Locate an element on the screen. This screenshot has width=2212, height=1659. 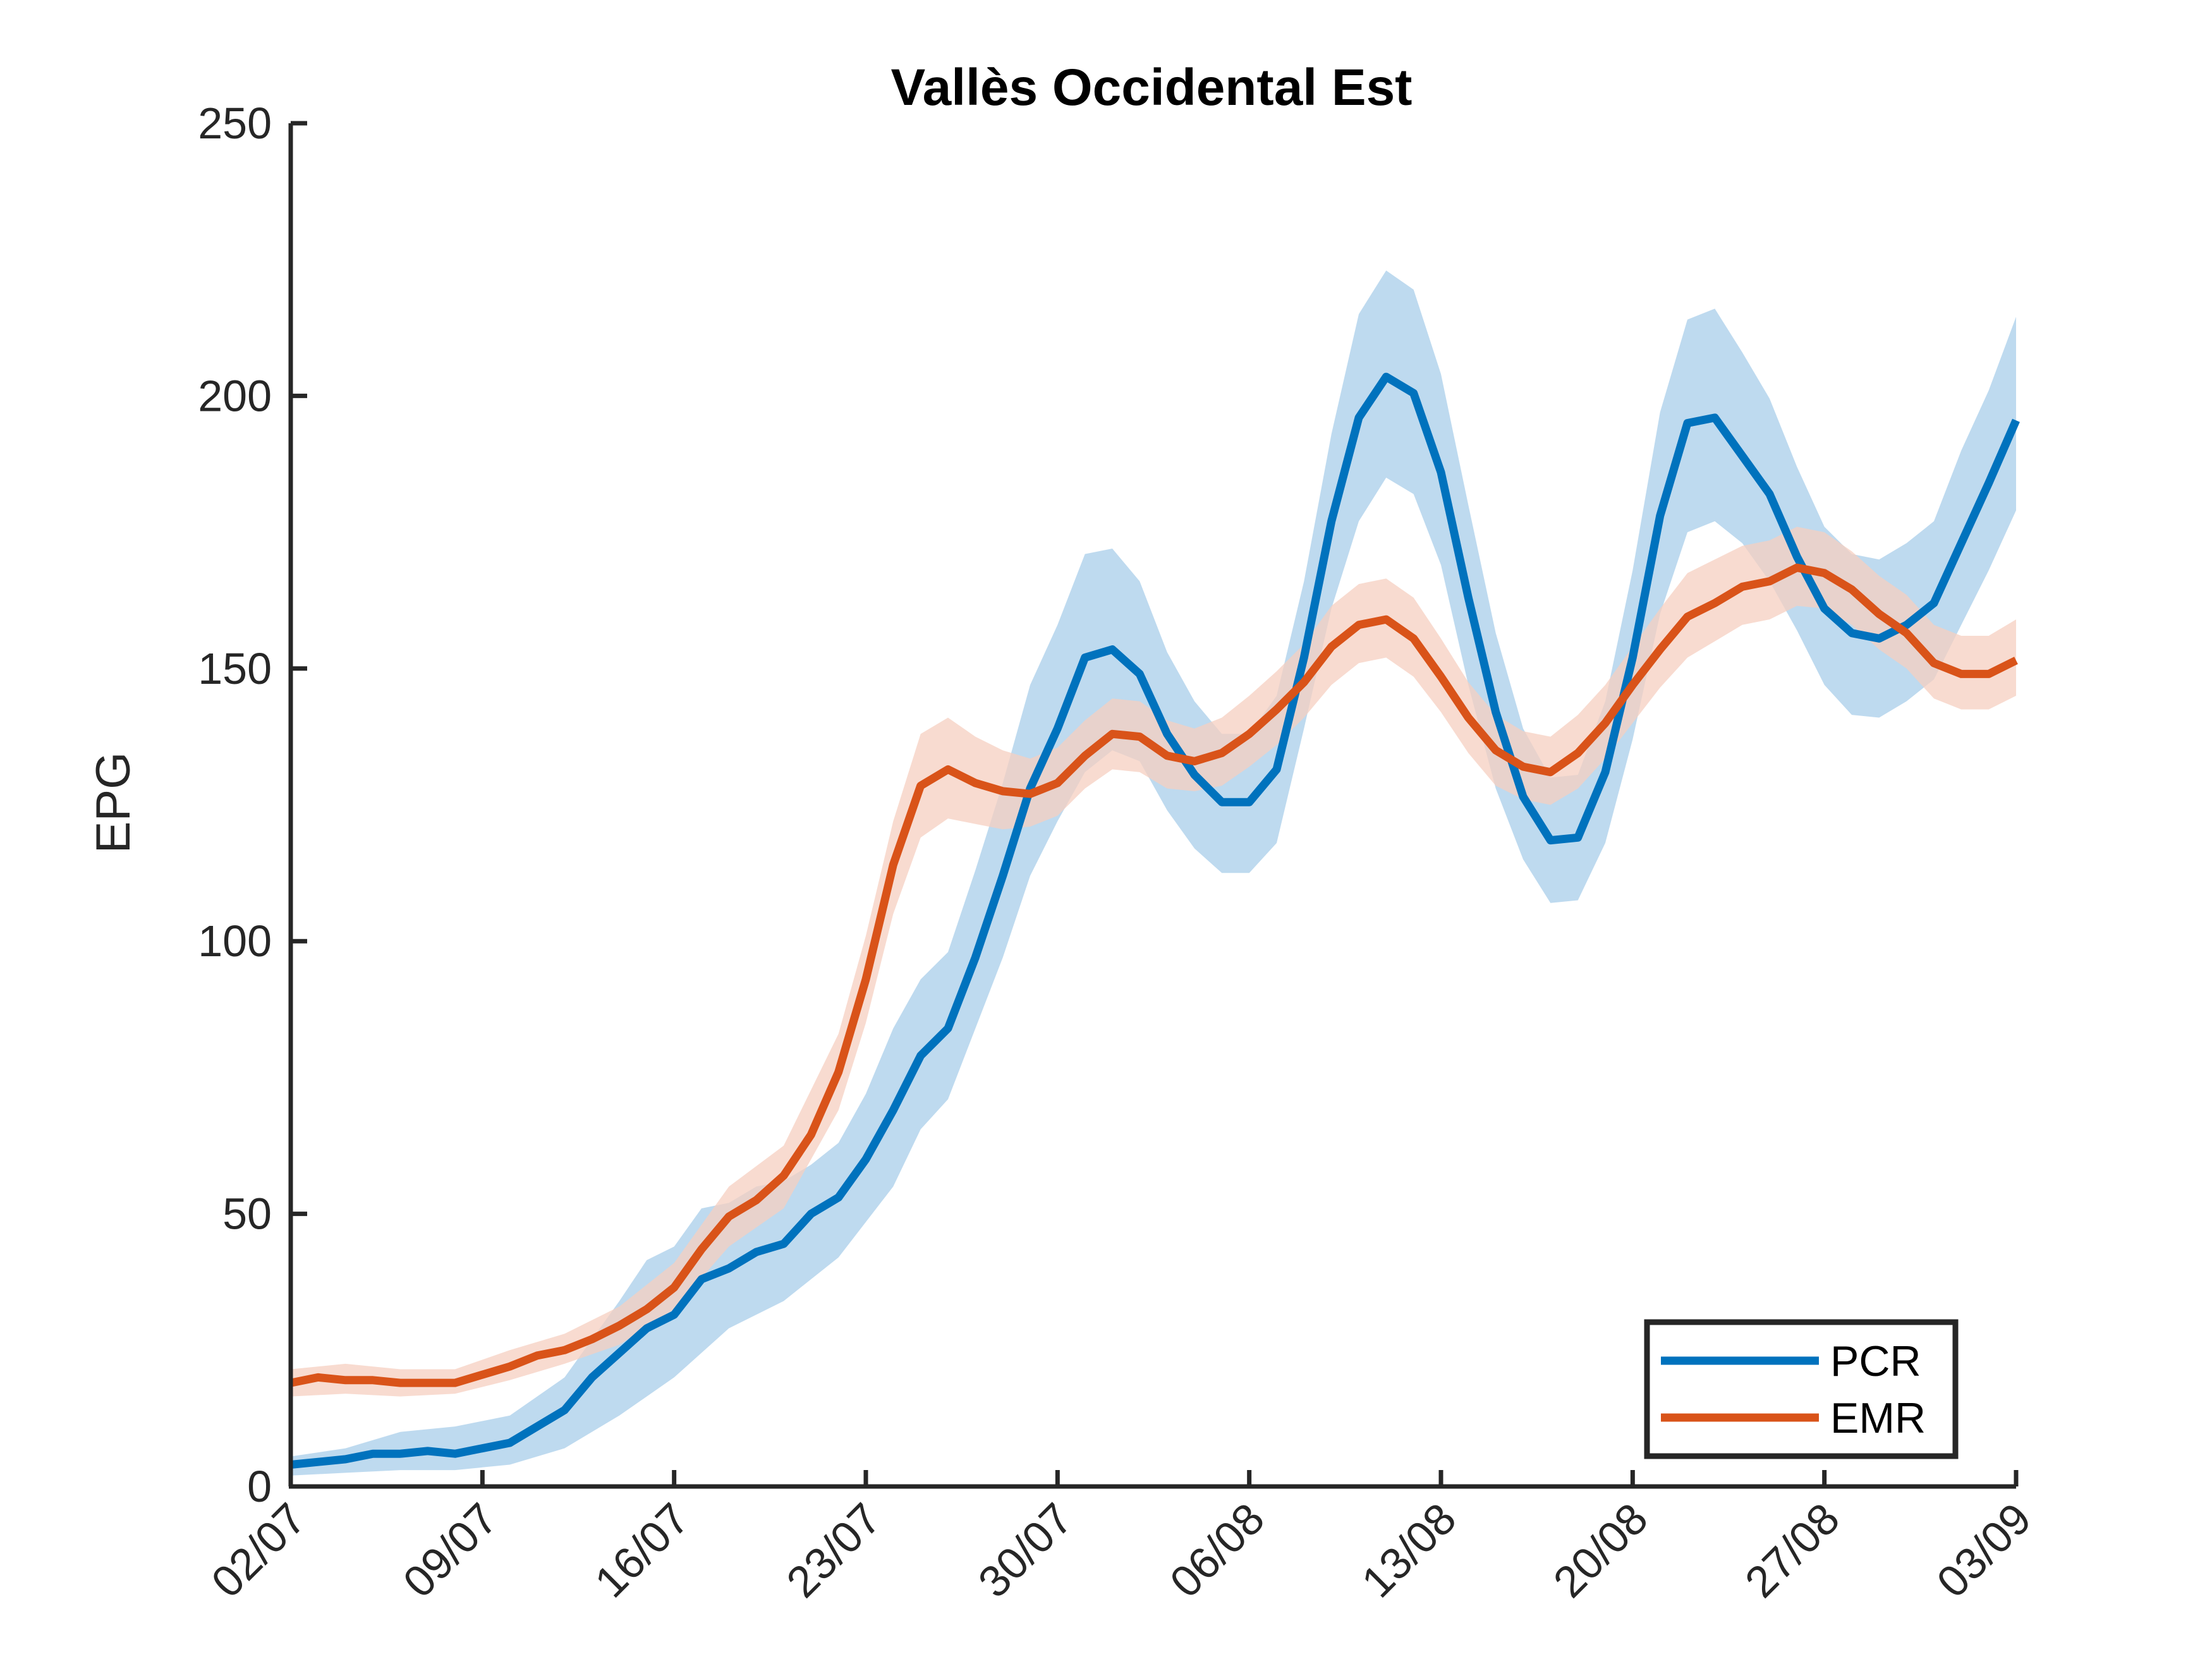
y-tick-label: 50 is located at coordinates (247, 1214).